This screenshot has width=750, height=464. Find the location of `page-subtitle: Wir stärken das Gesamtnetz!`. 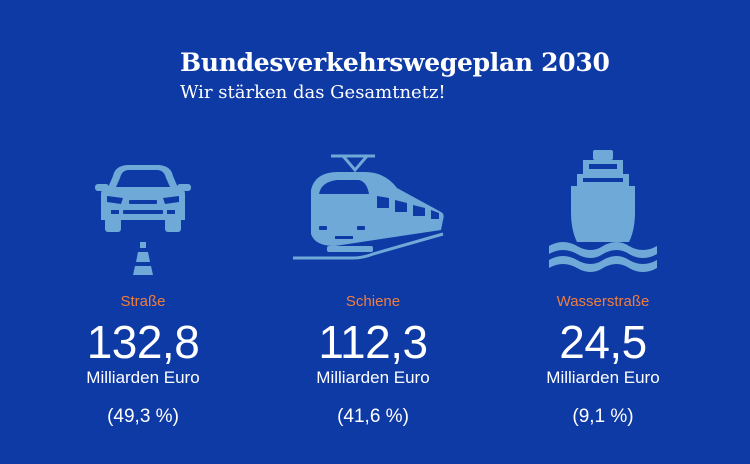

page-subtitle: Wir stärken das Gesamtnetz! is located at coordinates (313, 92).